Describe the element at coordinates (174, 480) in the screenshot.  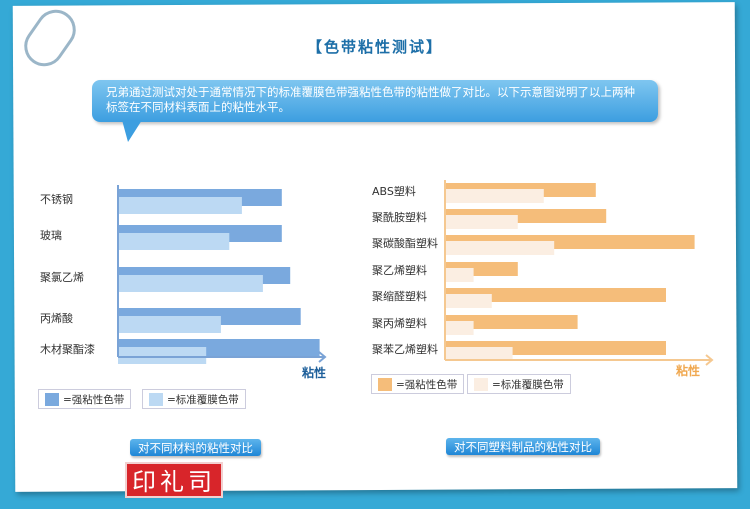
I see `brand-logo: 印礼司` at that location.